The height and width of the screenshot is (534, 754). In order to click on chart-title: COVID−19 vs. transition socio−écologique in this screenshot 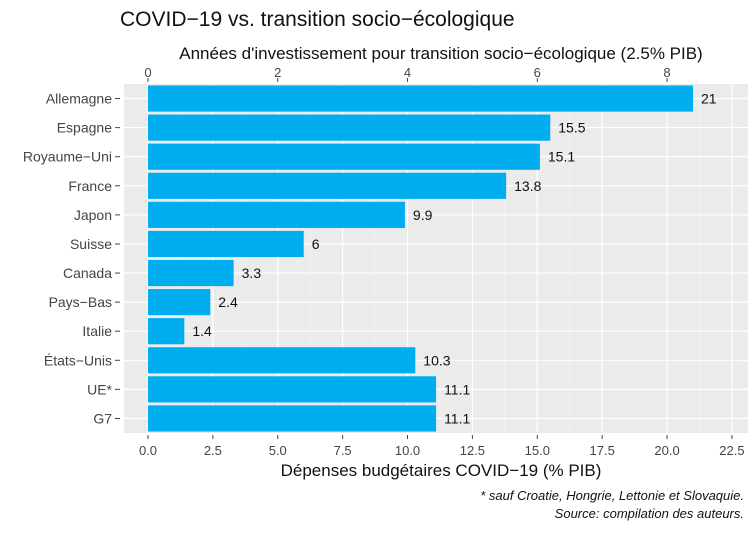, I will do `click(317, 19)`.